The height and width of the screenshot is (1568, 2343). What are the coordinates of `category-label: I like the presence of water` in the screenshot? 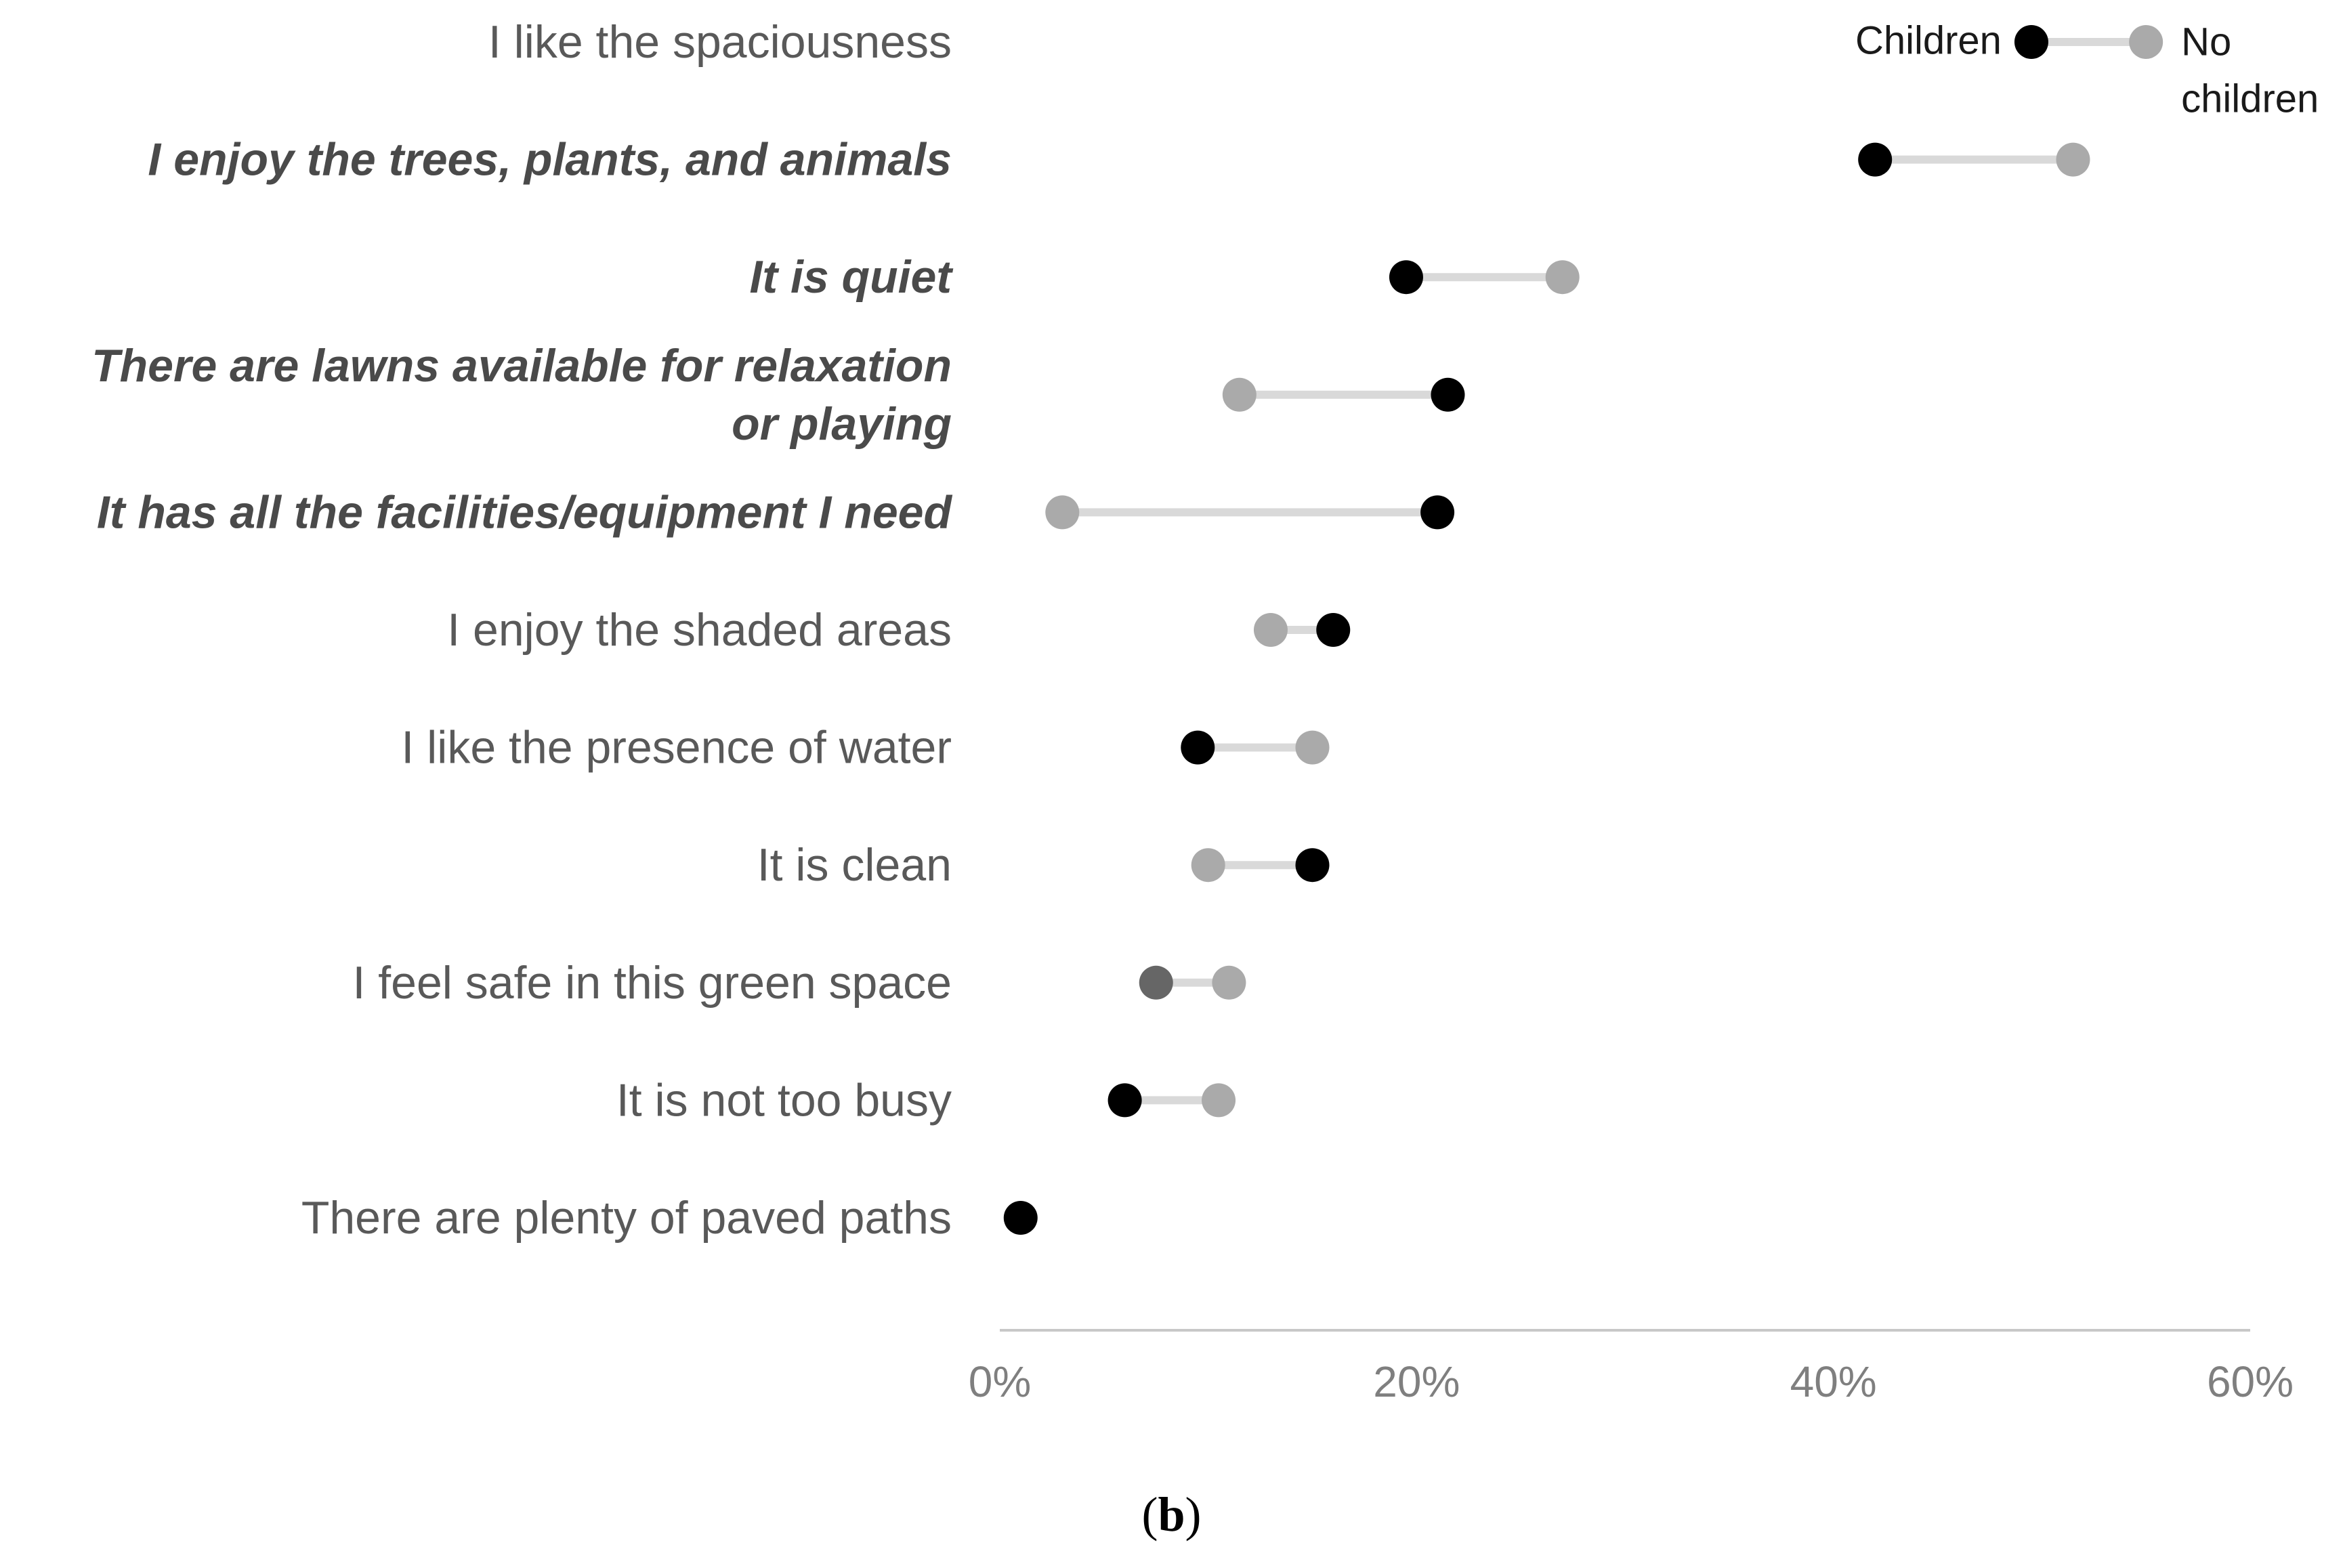 It's located at (676, 748).